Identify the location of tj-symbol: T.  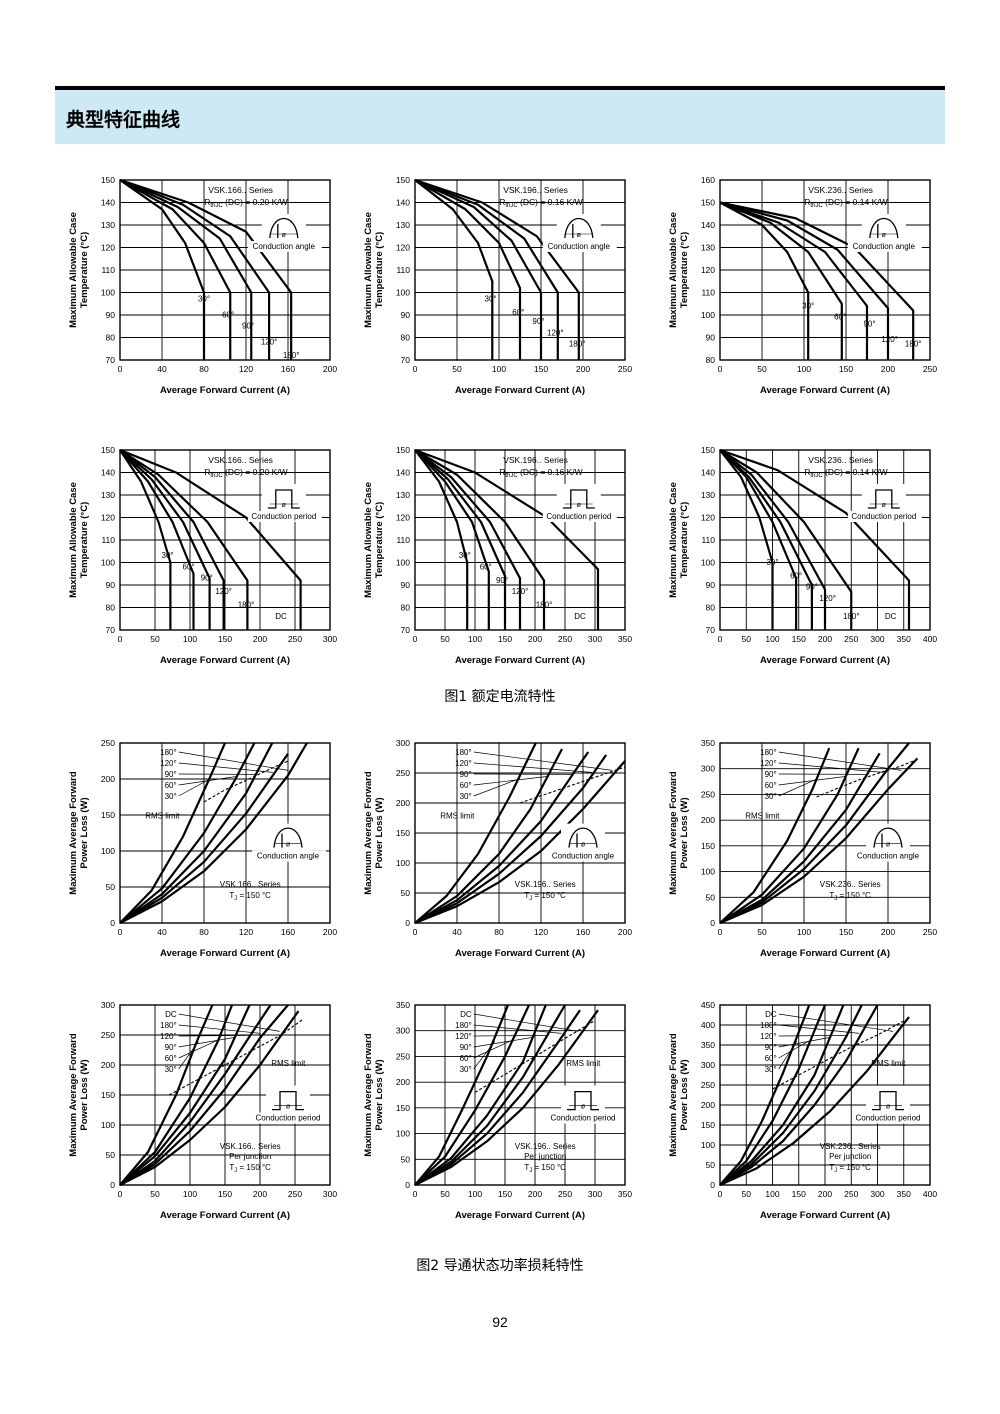
(526, 1167).